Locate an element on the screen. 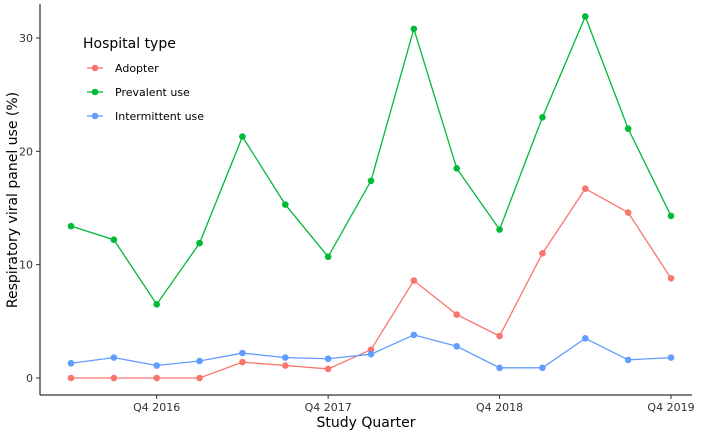 The image size is (705, 432). y-tick-label: 20 is located at coordinates (26, 151).